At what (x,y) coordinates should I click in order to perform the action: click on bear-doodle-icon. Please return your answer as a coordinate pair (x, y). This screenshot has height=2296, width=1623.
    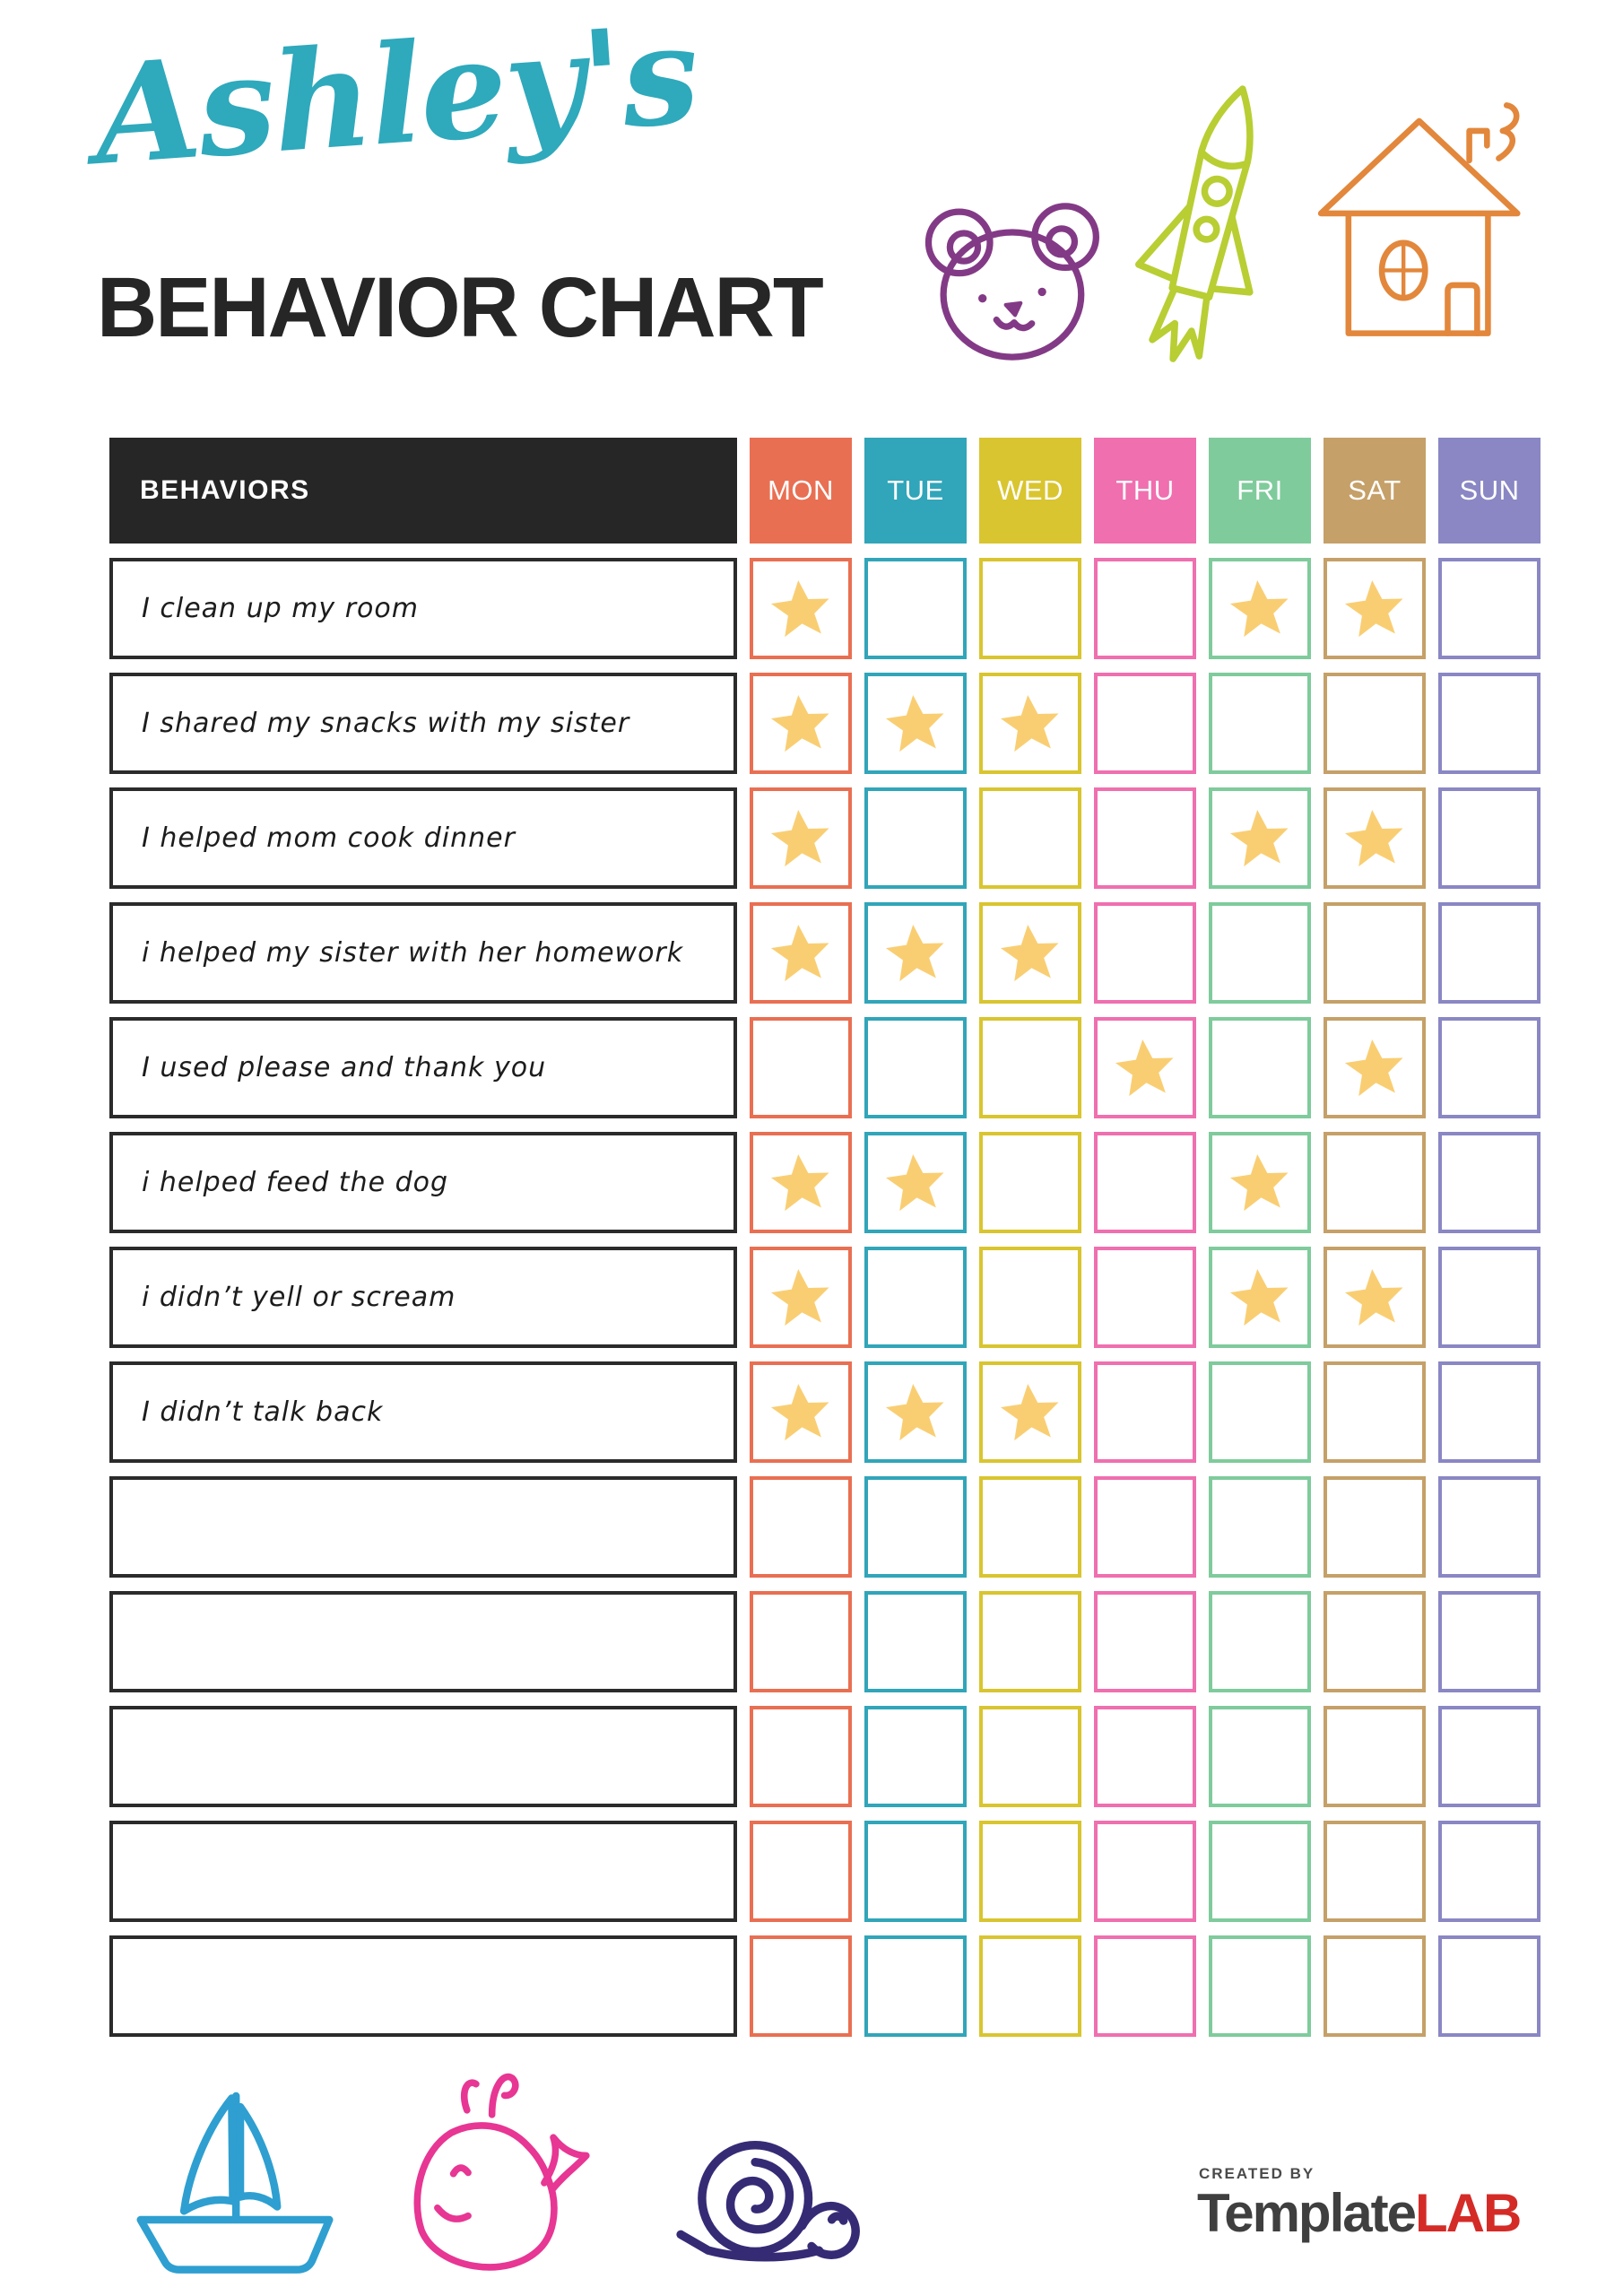
    Looking at the image, I should click on (1014, 282).